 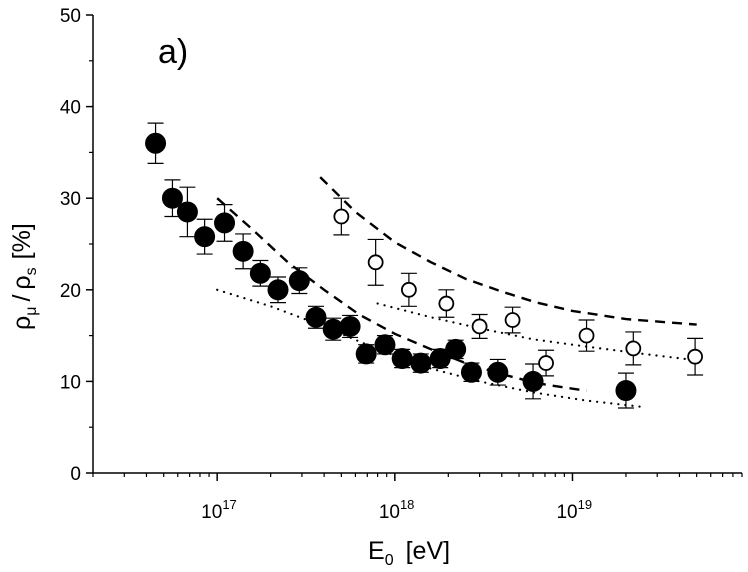 I want to click on x-axis-title-unit: [eV], so click(x=428, y=551).